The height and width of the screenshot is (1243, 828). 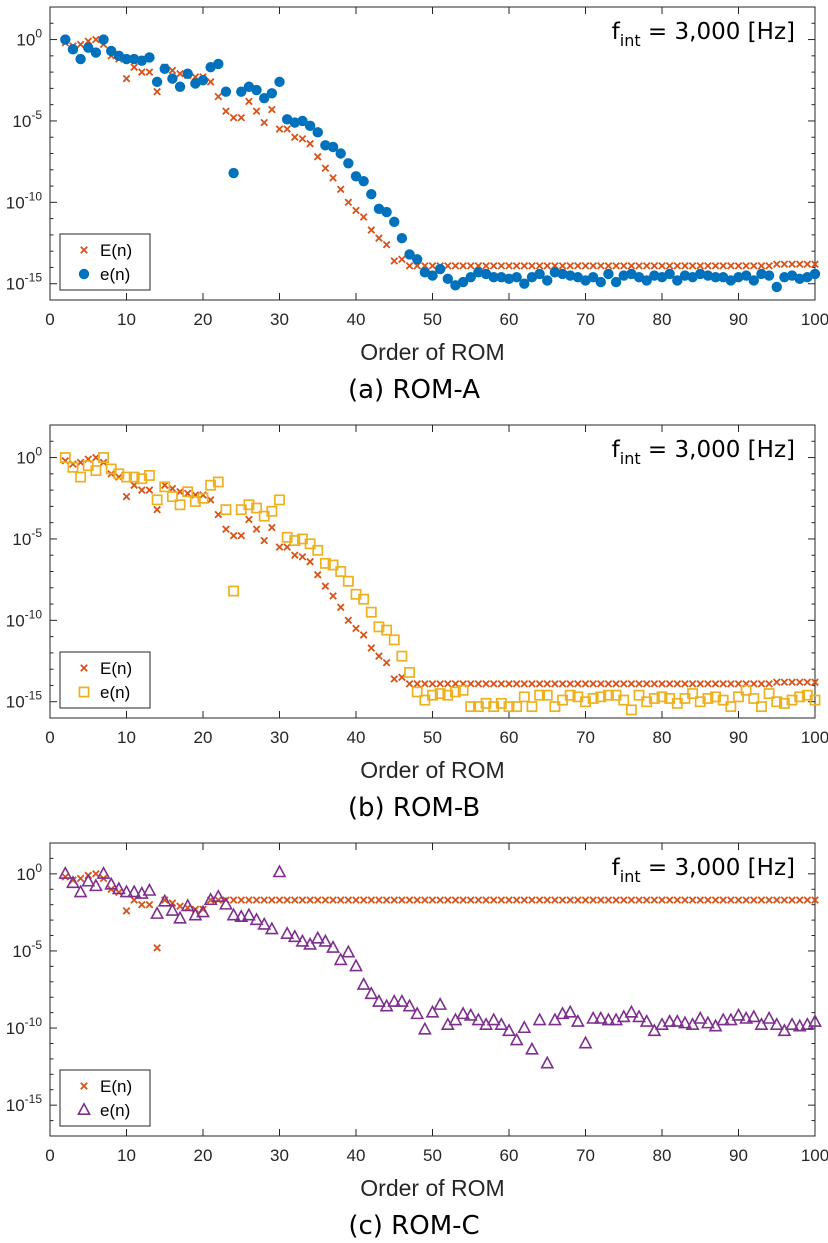 What do you see at coordinates (84, 250) in the screenshot?
I see `legend-marker` at bounding box center [84, 250].